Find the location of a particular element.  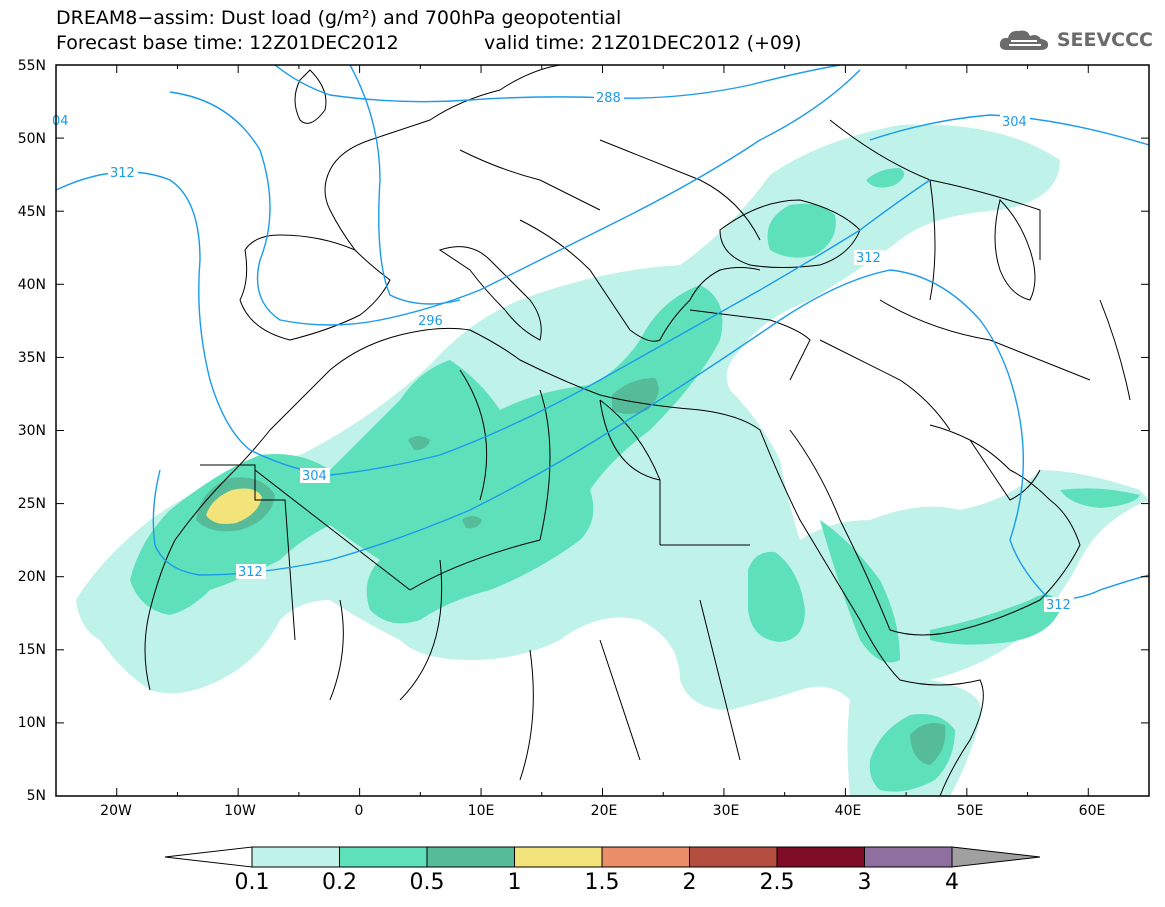

lat-label: 35N is located at coordinates (32, 358).